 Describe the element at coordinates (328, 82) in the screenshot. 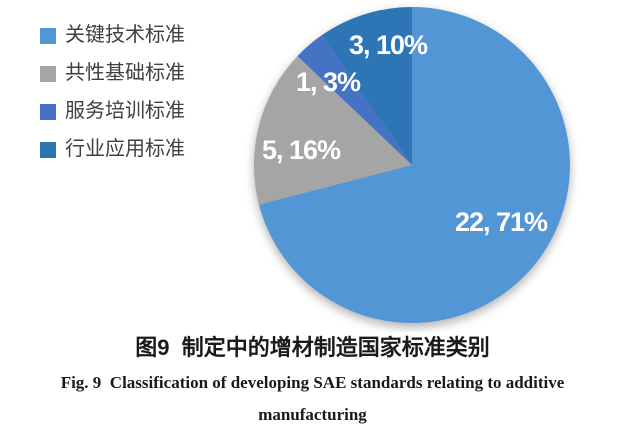

I see `slice-data-label-2: 1, 3%` at that location.